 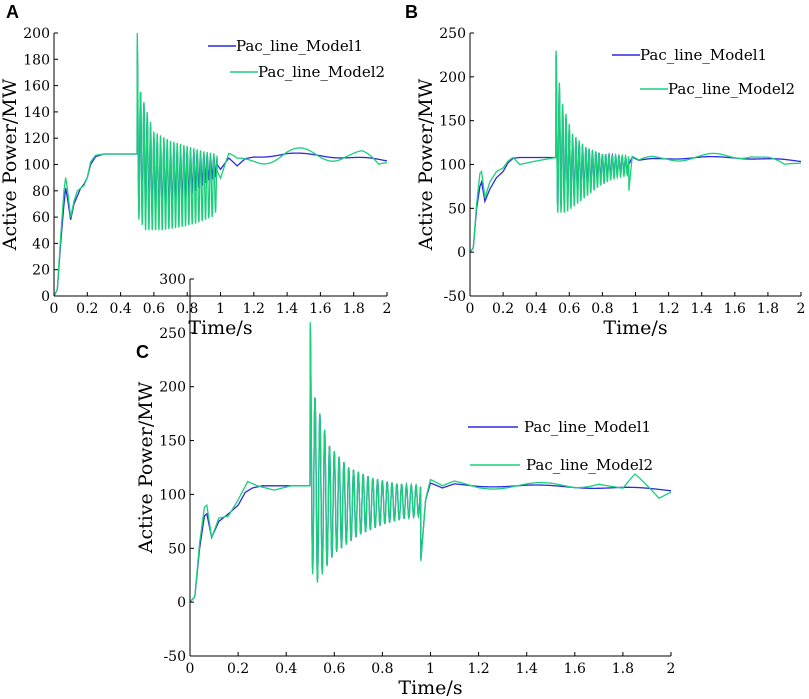 I want to click on y-tick-label: 80, so click(x=41, y=192).